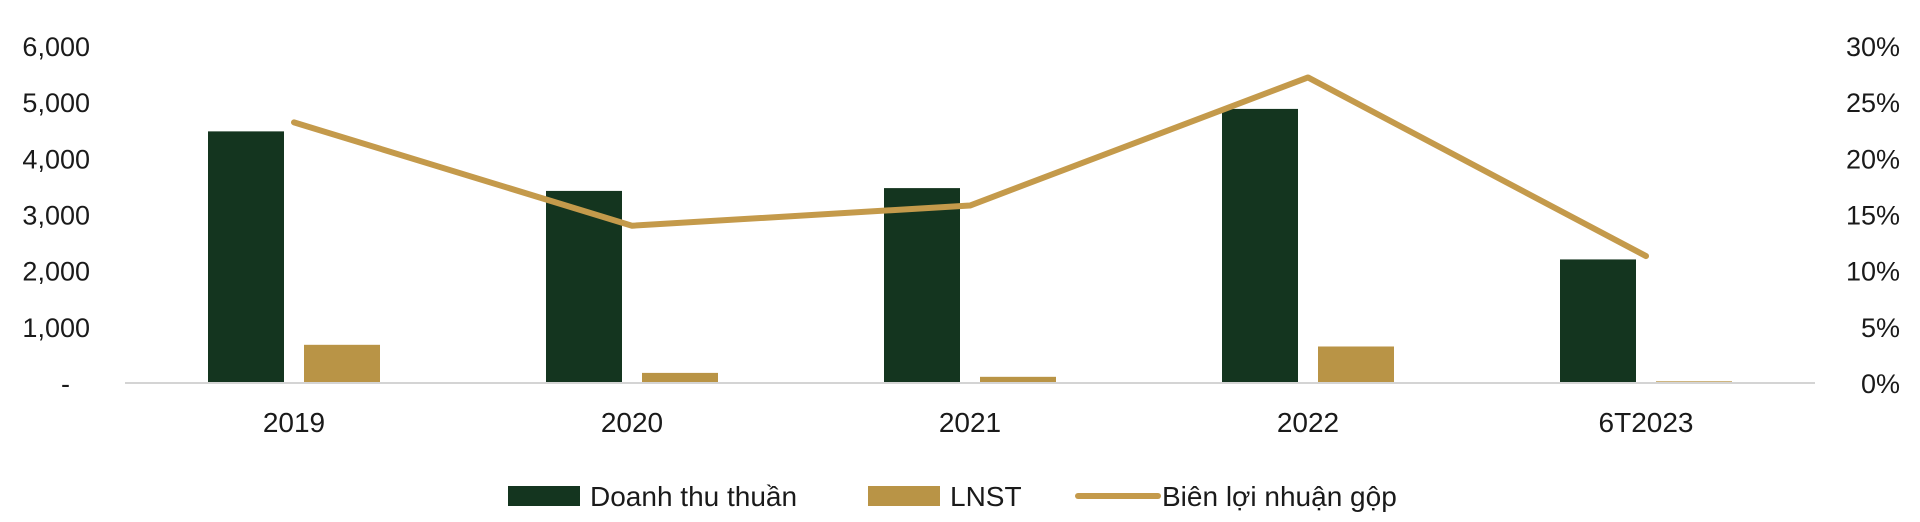  What do you see at coordinates (1873, 103) in the screenshot?
I see `right-axis-tick-label: 25%` at bounding box center [1873, 103].